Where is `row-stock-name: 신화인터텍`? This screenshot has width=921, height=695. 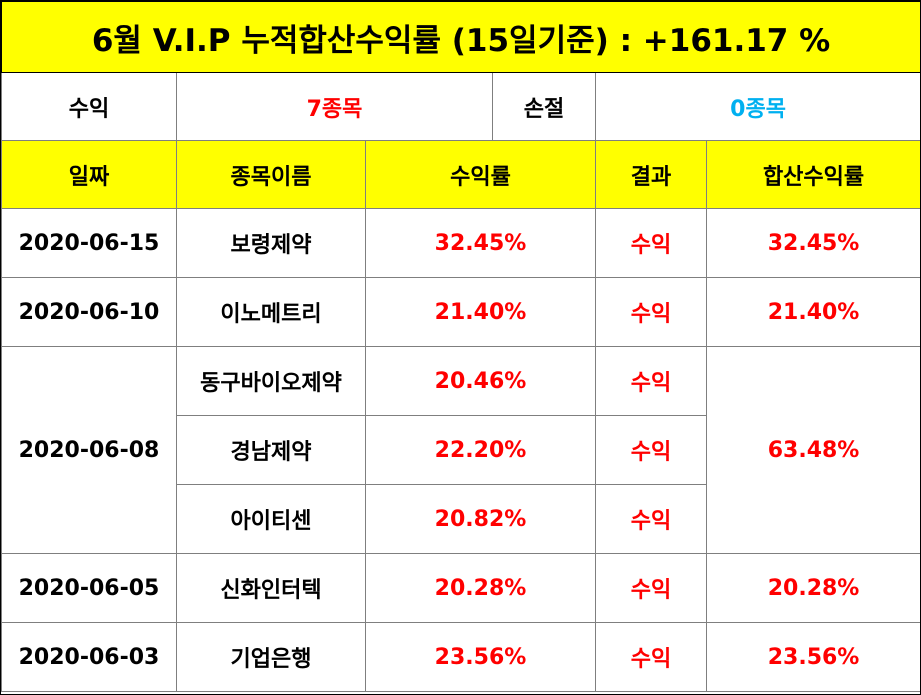 row-stock-name: 신화인터텍 is located at coordinates (271, 588).